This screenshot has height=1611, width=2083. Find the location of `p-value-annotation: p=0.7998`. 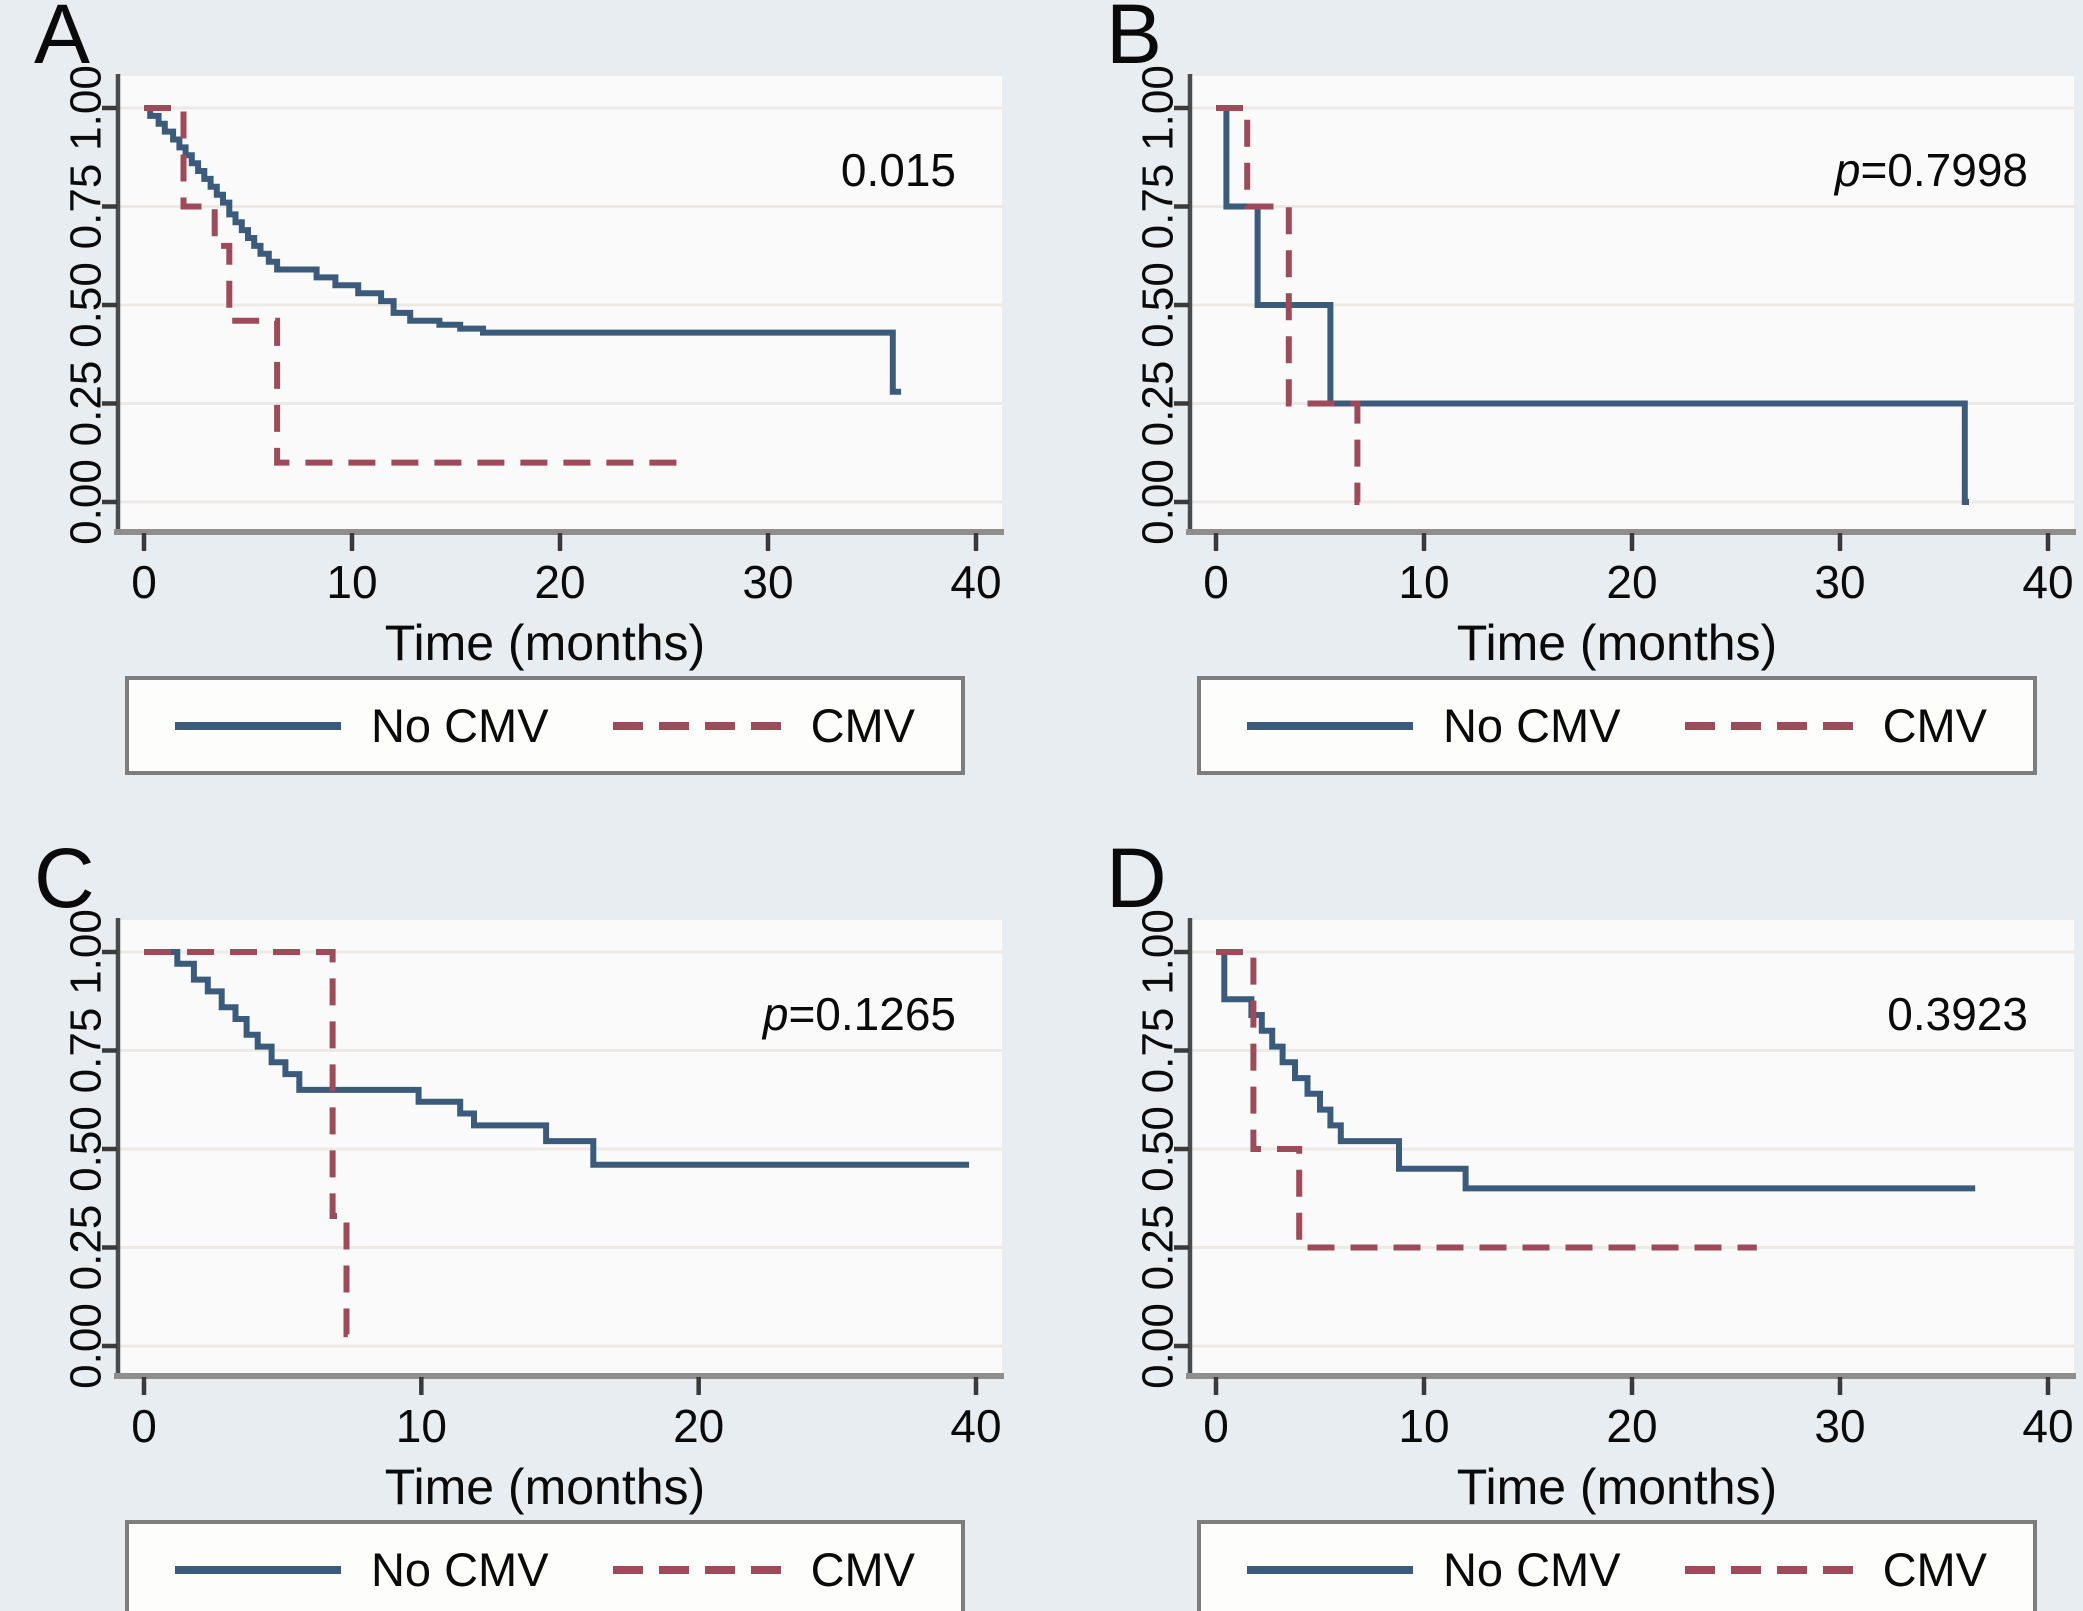

p-value-annotation: p=0.7998 is located at coordinates (1930, 170).